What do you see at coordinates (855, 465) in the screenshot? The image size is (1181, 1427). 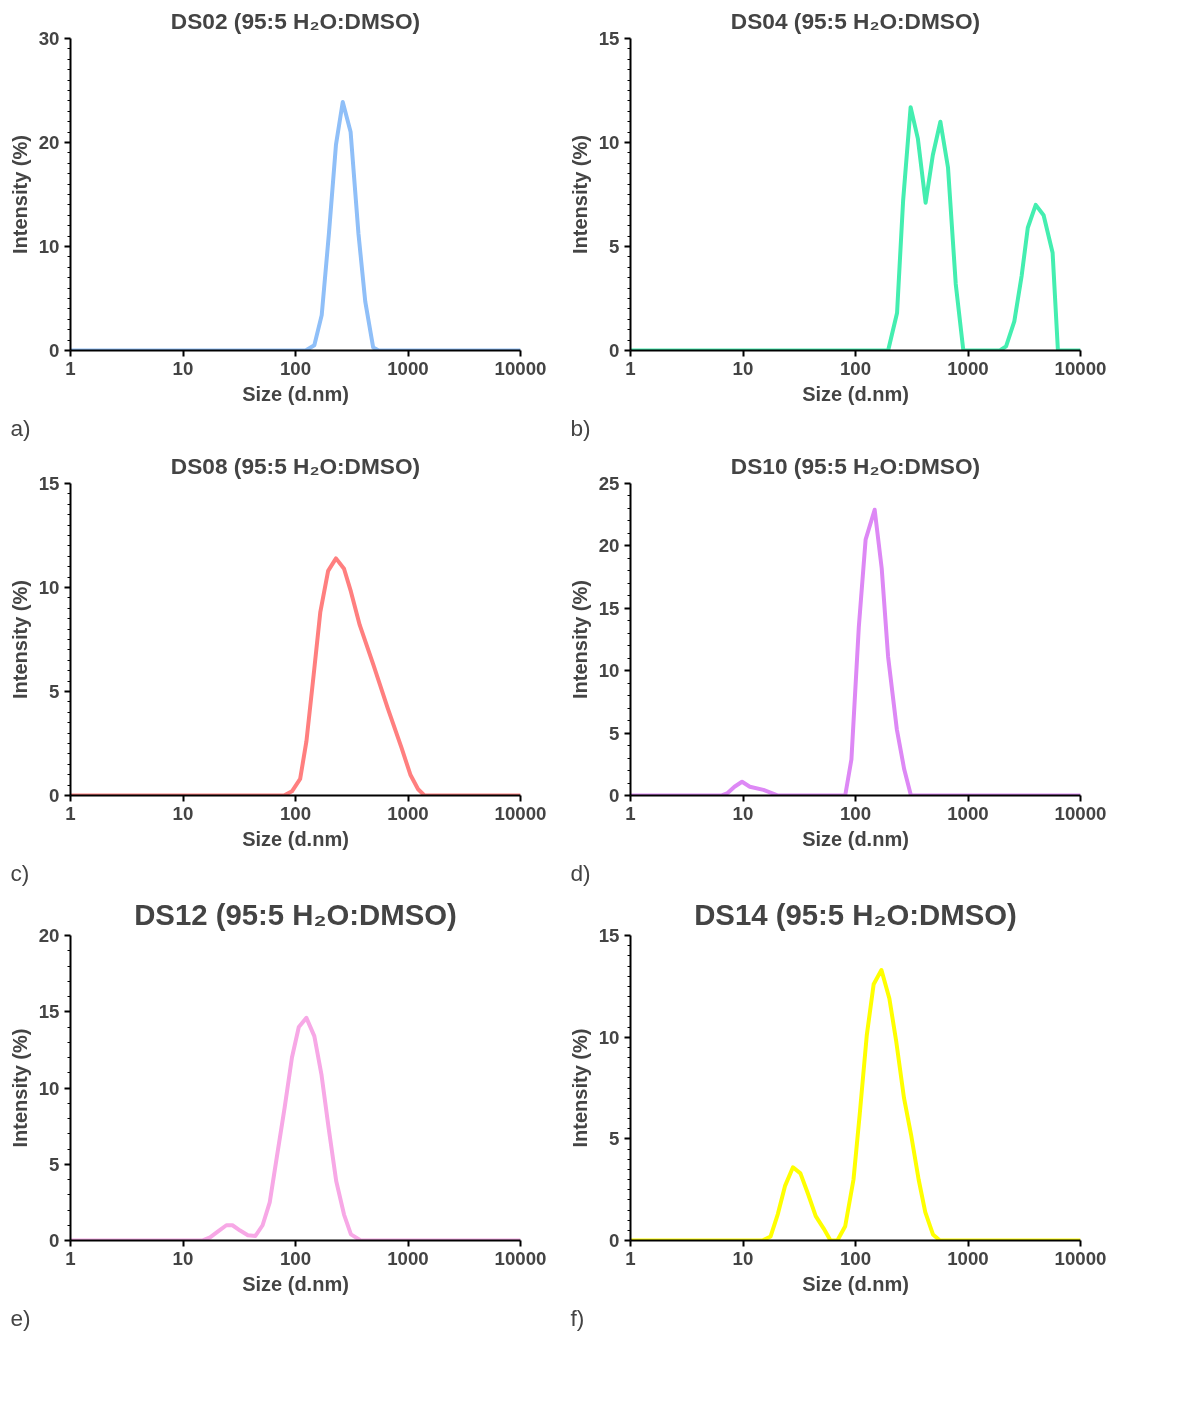 I see `chart-title: DS10 (95:5 H₂O:DMSO)` at bounding box center [855, 465].